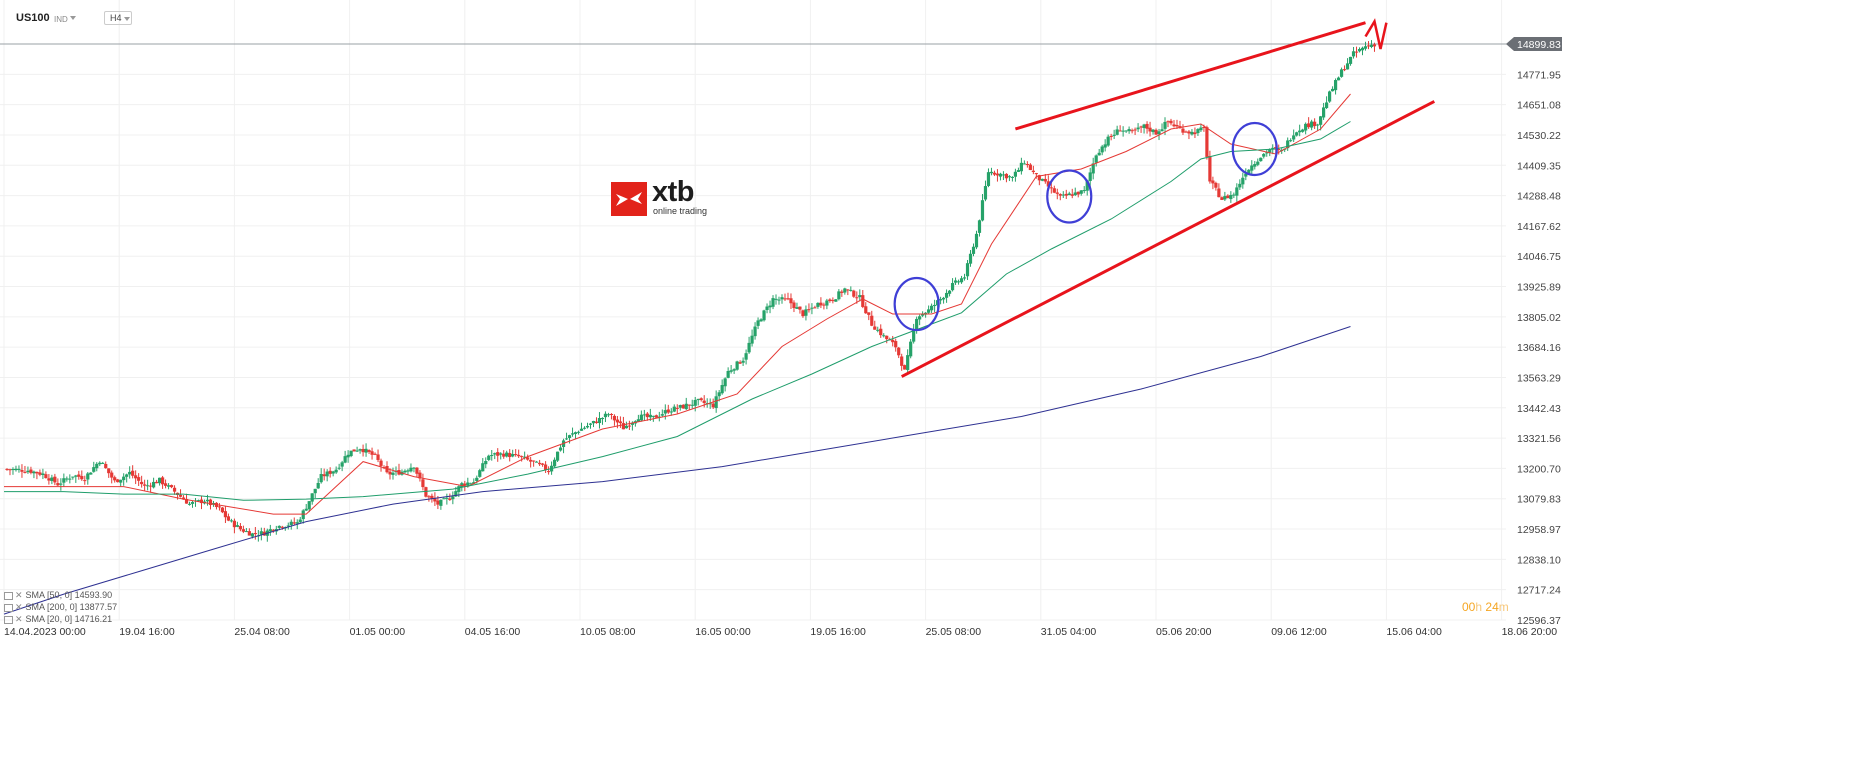 The image size is (1866, 767). Describe the element at coordinates (58, 619) in the screenshot. I see `indicator-legend-item: ✕ SMA [20, 0] 14716.21` at that location.